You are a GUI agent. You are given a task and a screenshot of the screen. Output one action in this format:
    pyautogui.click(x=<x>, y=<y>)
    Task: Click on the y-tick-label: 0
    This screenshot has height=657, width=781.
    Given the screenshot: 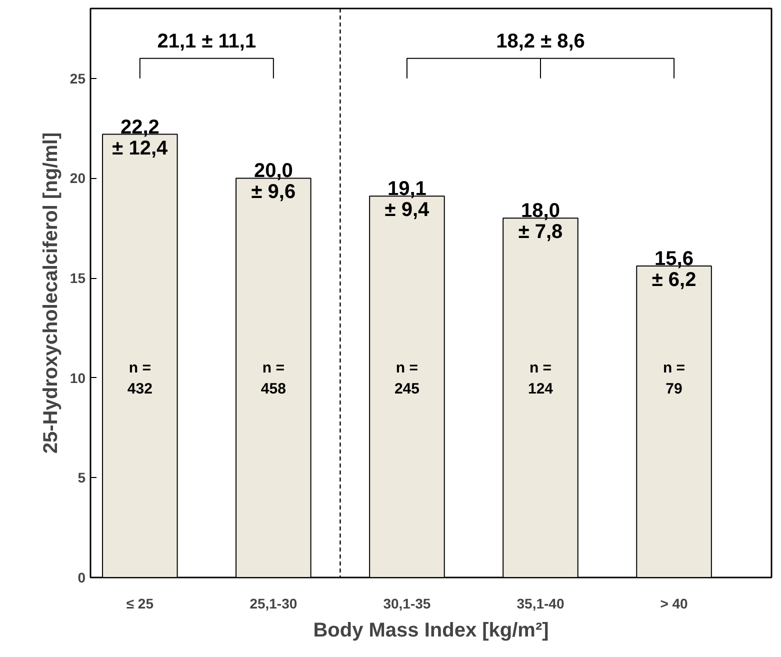 What is the action you would take?
    pyautogui.click(x=82, y=578)
    